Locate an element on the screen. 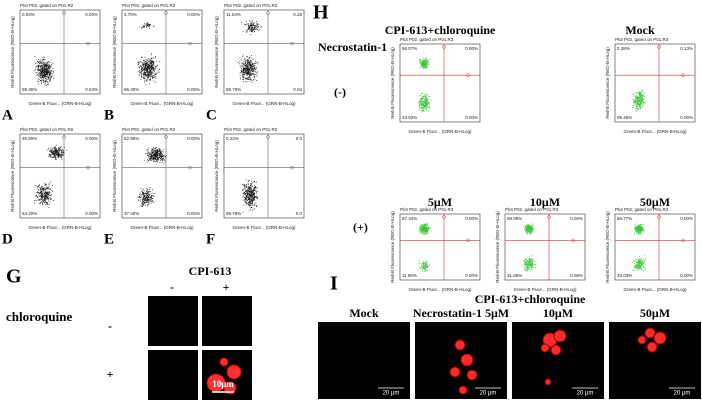 This screenshot has width=702, height=400. panel-letter: A is located at coordinates (7, 115).